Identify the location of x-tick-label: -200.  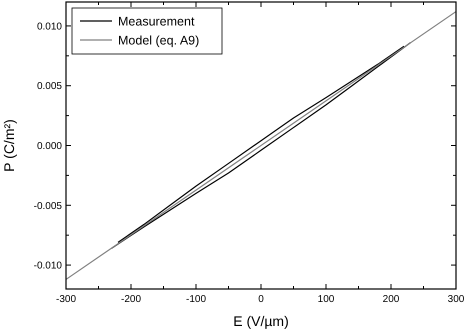
(131, 299).